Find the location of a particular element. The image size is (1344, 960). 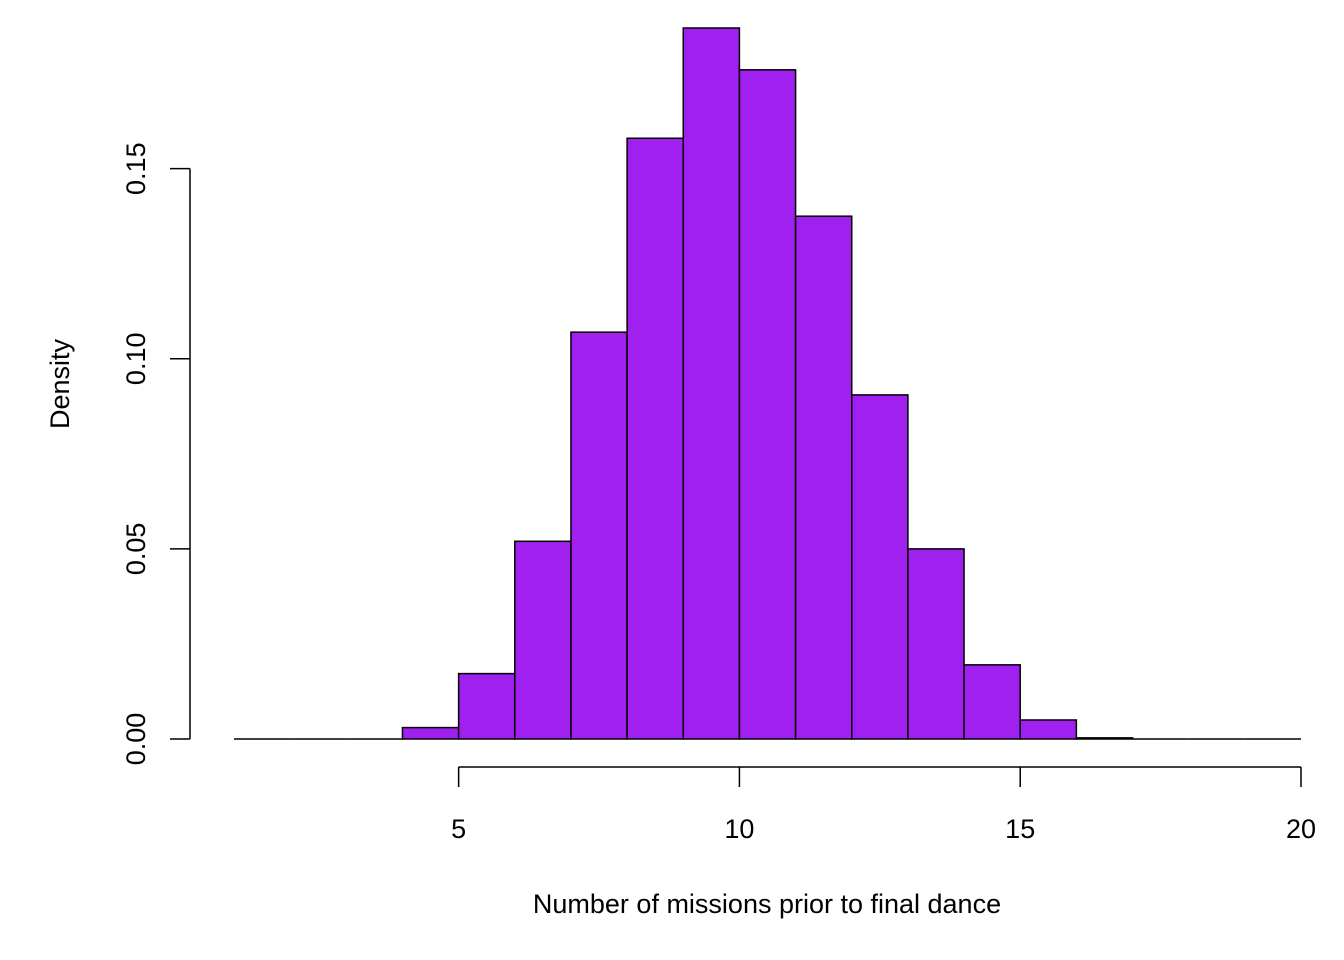

x-tick-label: 5 is located at coordinates (458, 829).